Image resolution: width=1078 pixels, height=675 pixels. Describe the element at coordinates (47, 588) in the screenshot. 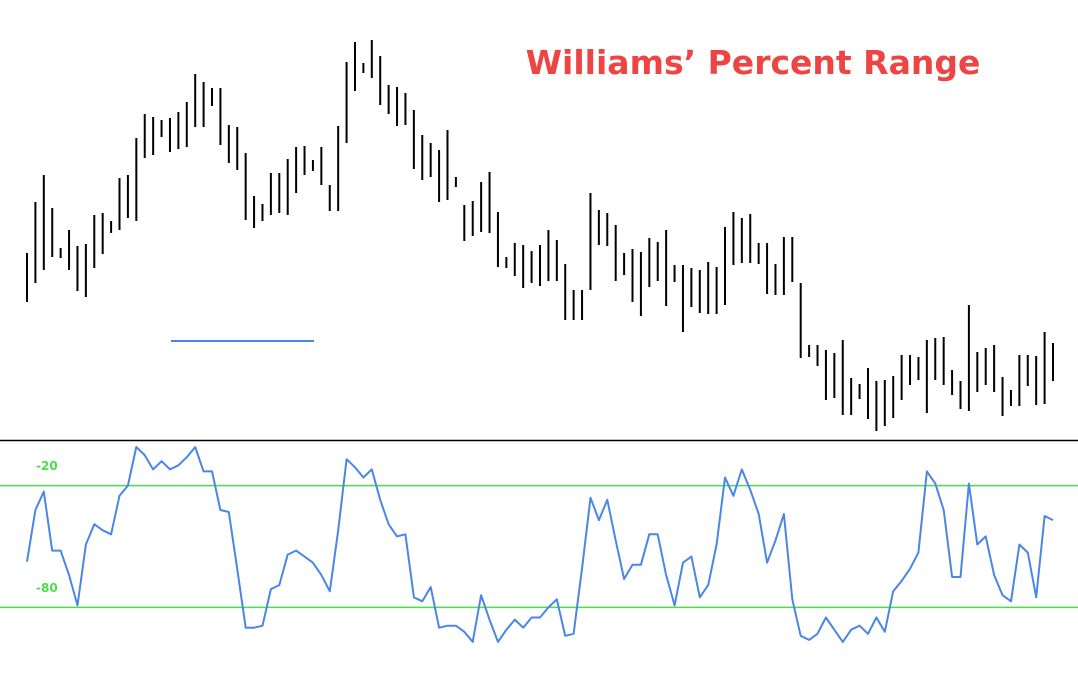

I see `y-tick-label: -80` at that location.